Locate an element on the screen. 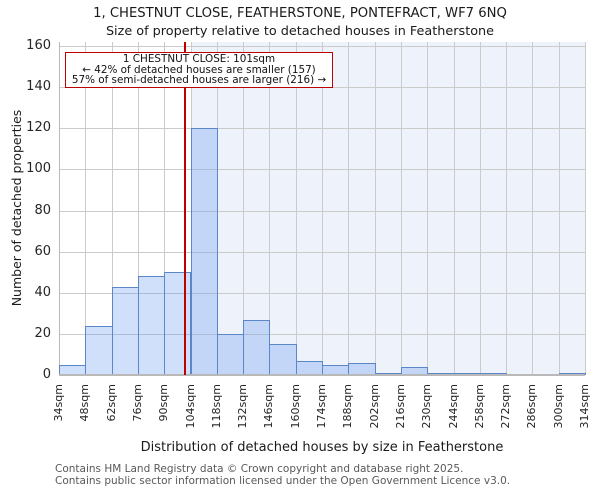  x-tick-label: 230sqm is located at coordinates (427, 406).